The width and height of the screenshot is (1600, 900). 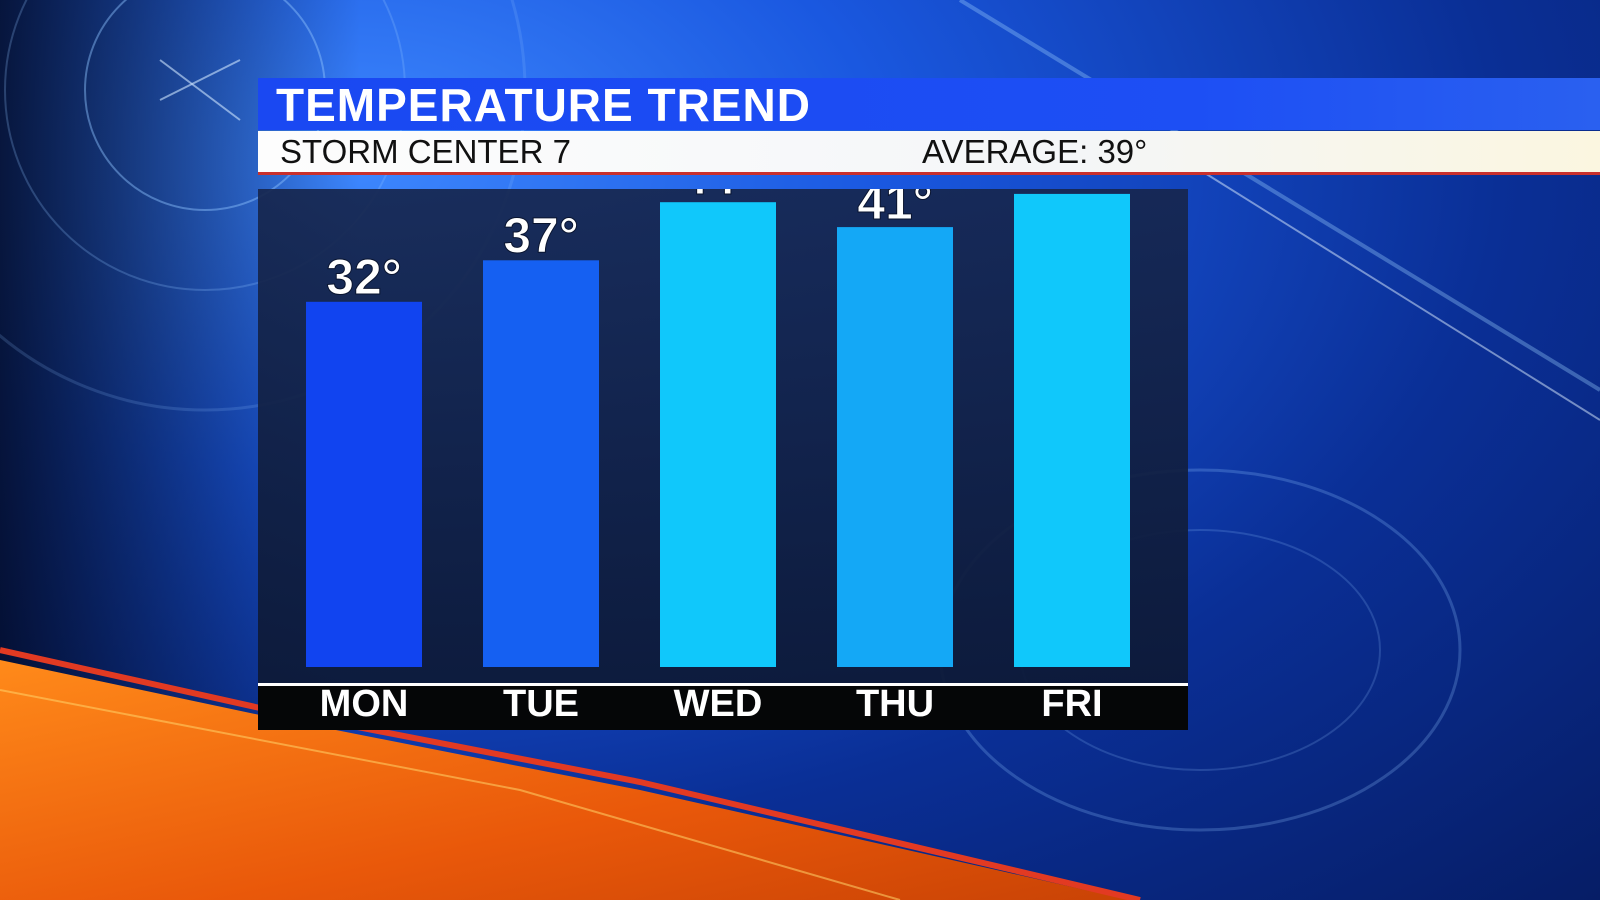 I want to click on bar-tue, so click(x=541, y=463).